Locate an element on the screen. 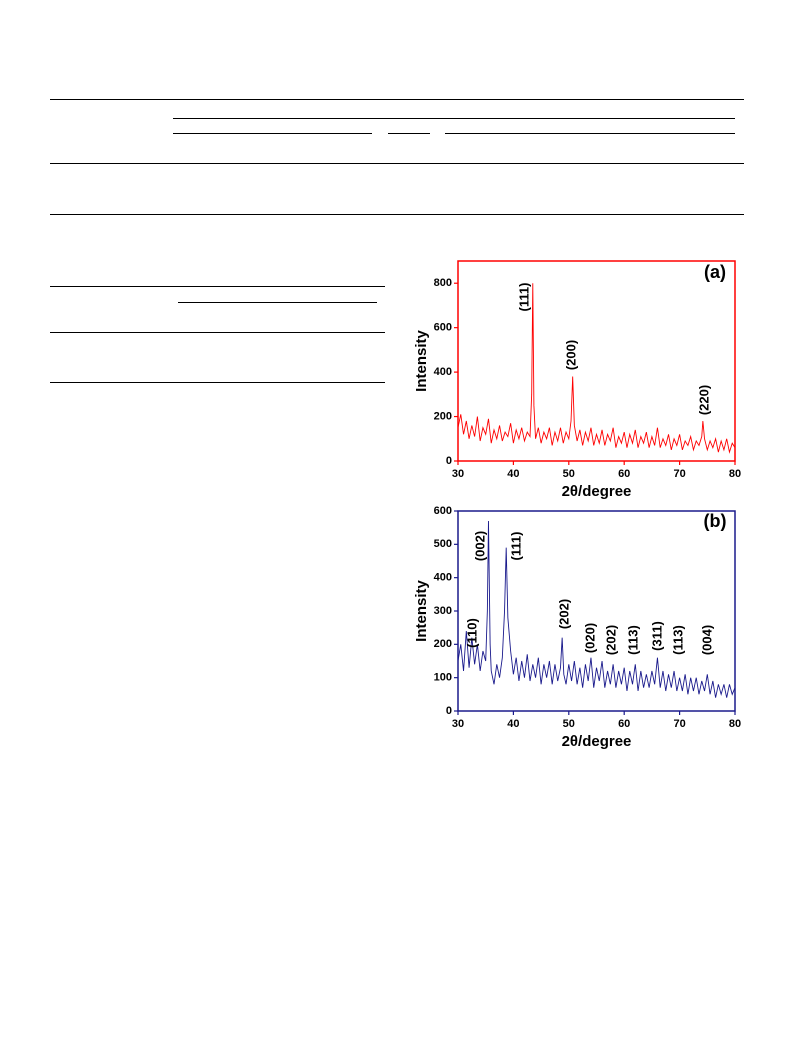 This screenshot has height=1057, width=793. y-tick-label: 800 is located at coordinates (443, 283).